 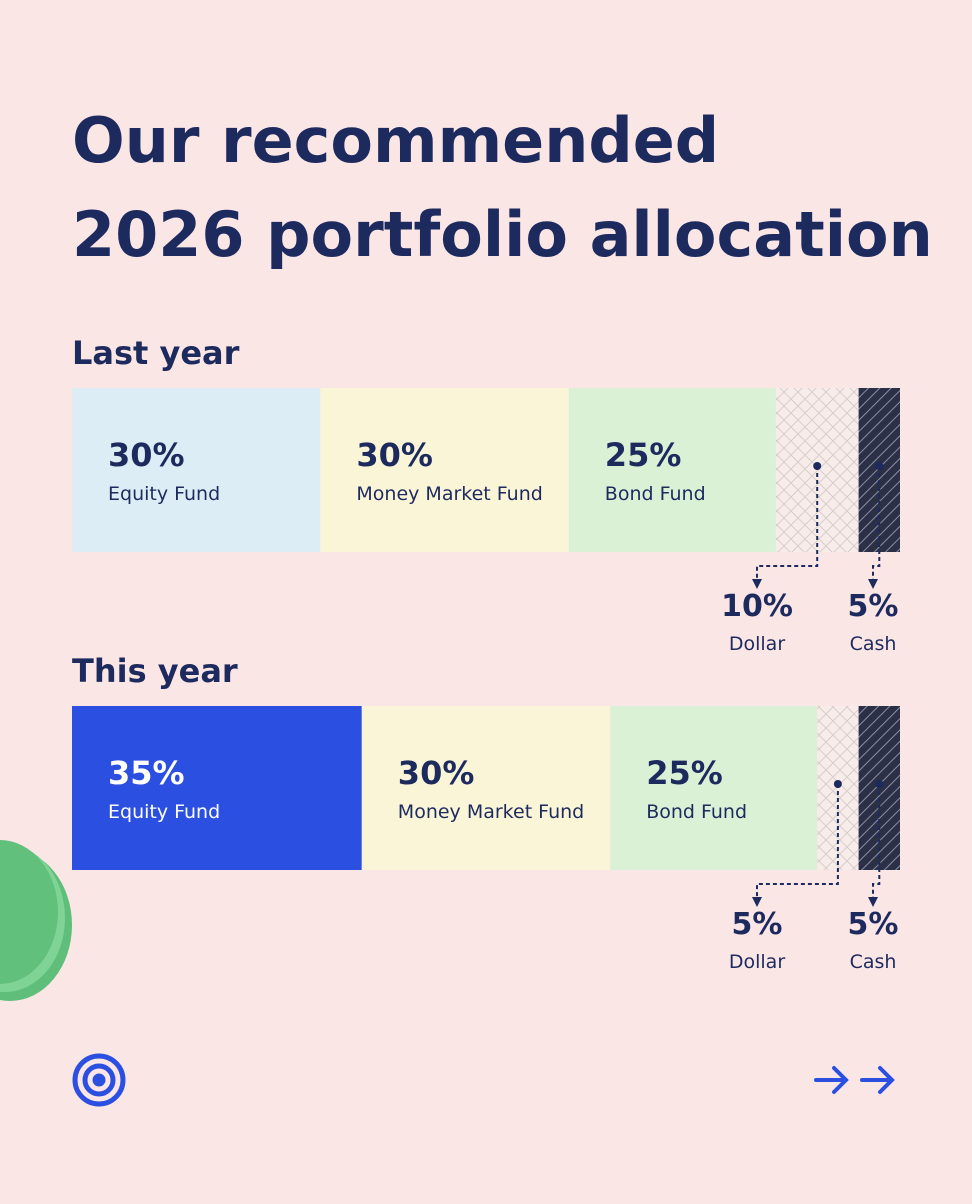 What do you see at coordinates (99, 1080) in the screenshot?
I see `logo` at bounding box center [99, 1080].